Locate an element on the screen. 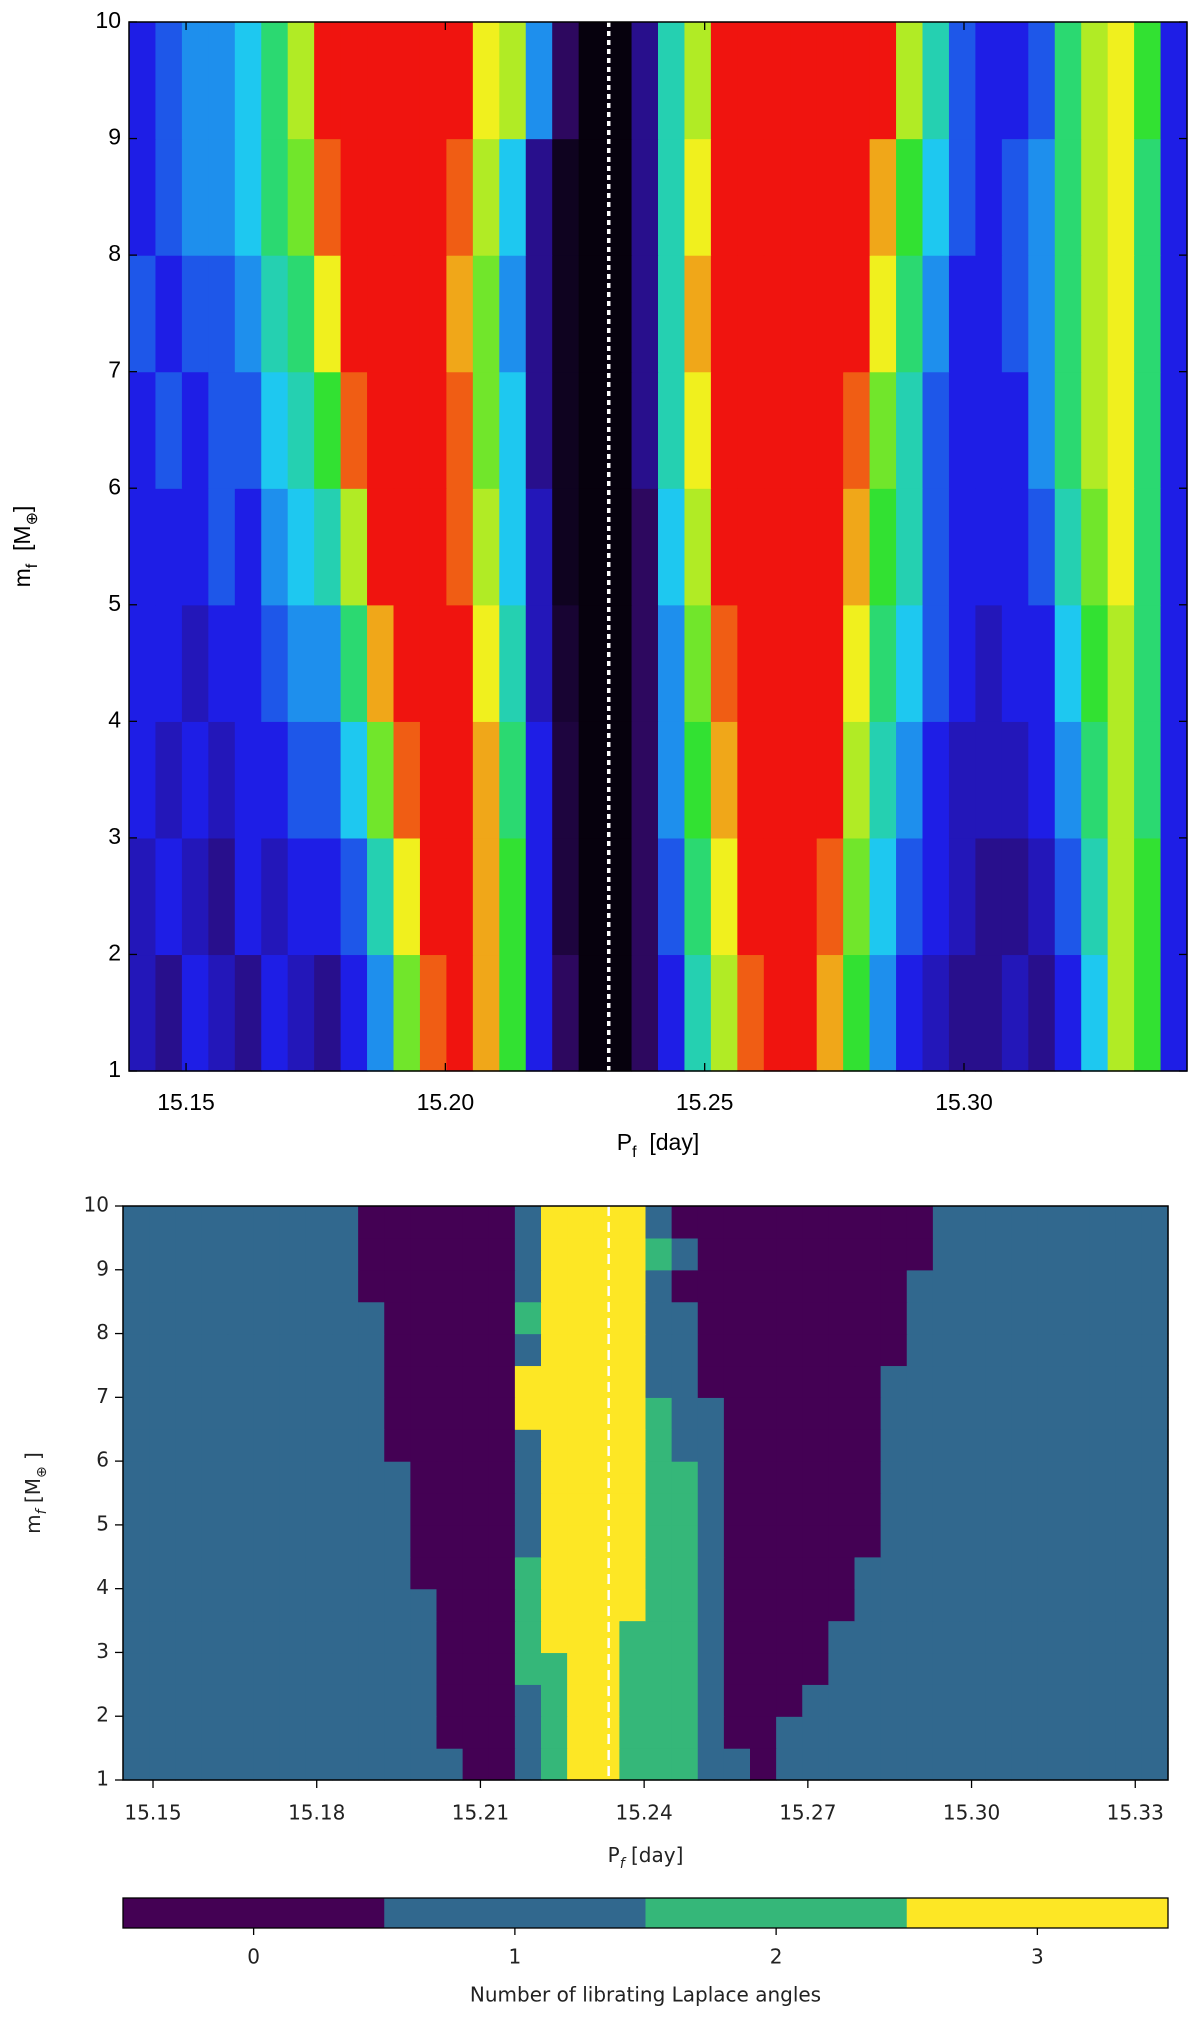 This screenshot has height=2028, width=1200. y-axis-label-part: ] is located at coordinates (33, 1459).